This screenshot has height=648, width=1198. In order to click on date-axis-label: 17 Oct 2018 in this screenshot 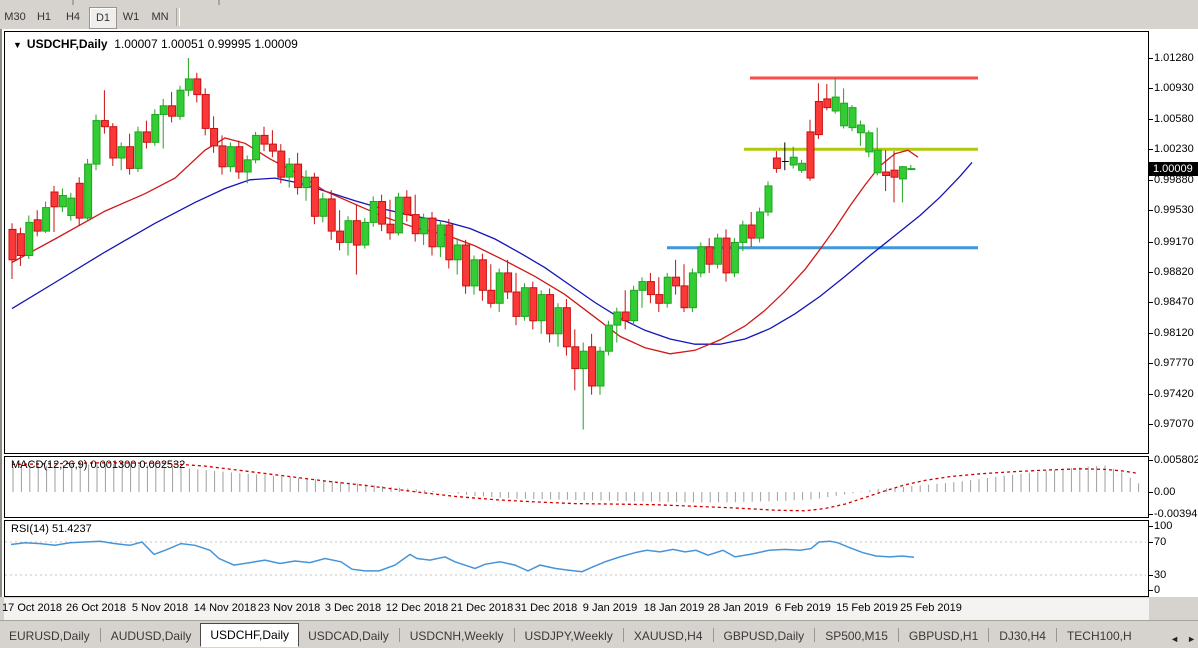, I will do `click(32, 608)`.